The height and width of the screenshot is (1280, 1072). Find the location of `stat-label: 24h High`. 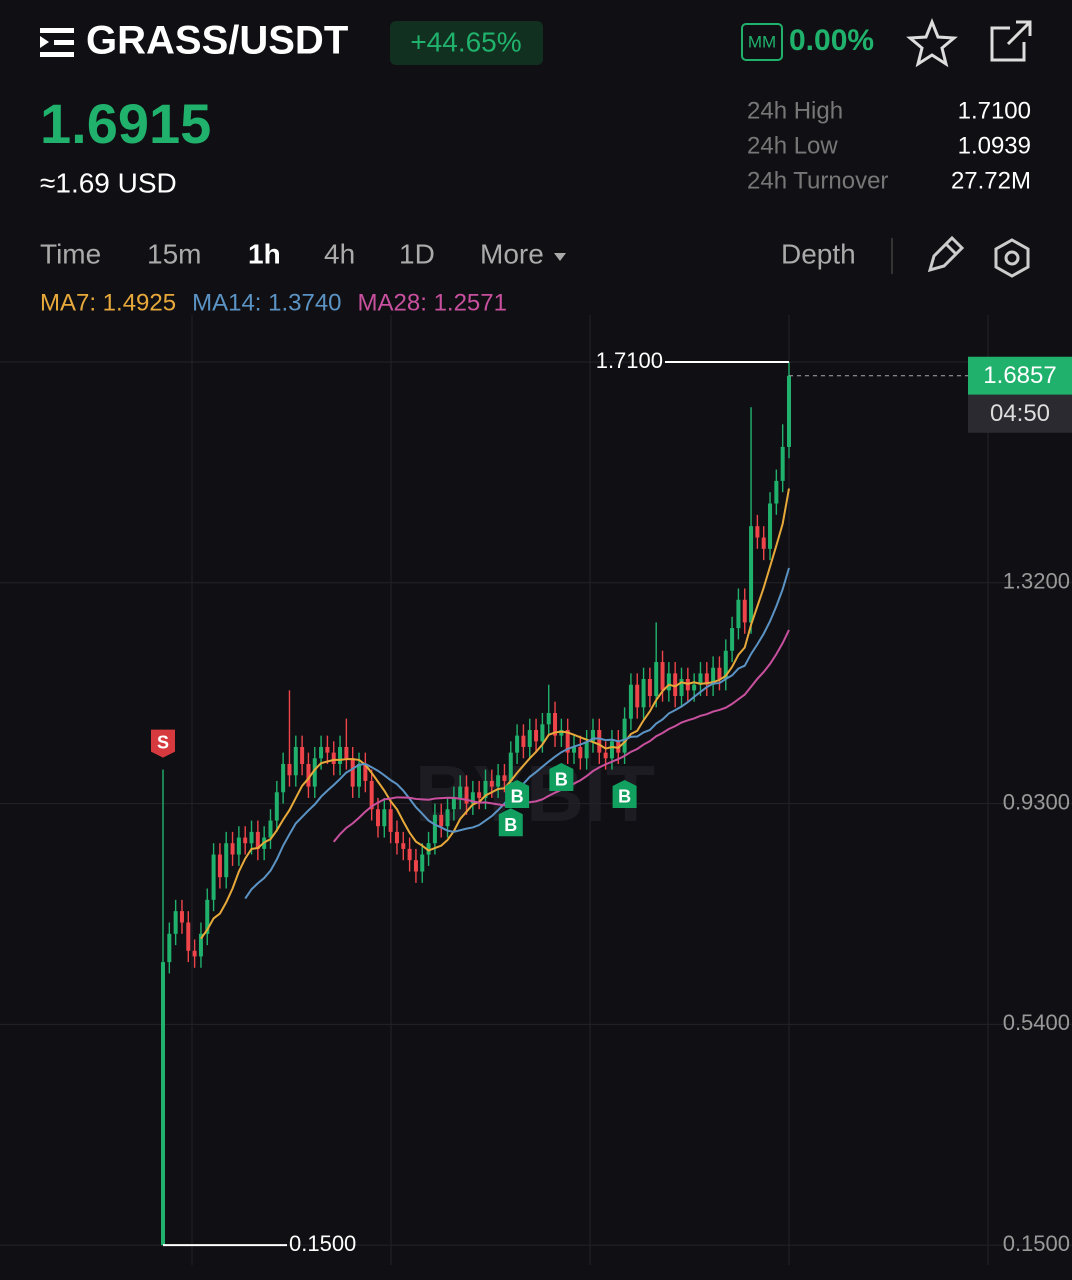

stat-label: 24h High is located at coordinates (795, 110).